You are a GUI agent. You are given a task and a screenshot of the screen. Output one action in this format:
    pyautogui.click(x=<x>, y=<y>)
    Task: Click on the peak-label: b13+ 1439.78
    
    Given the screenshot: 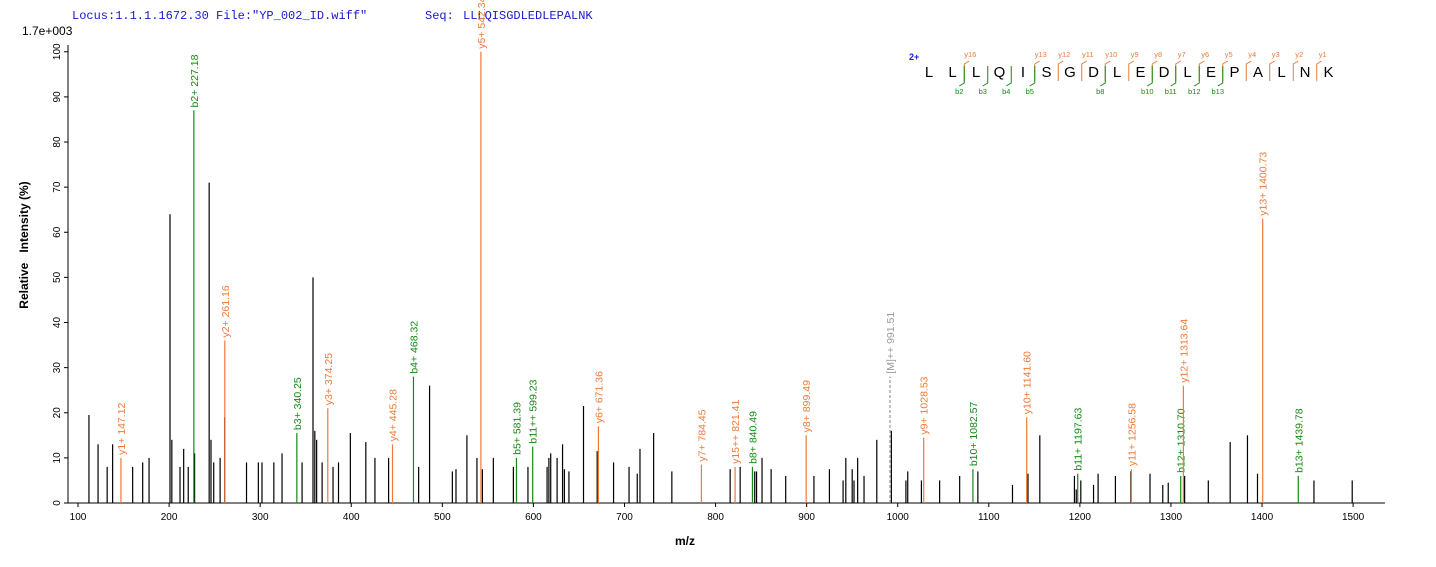 What is the action you would take?
    pyautogui.click(x=1299, y=440)
    